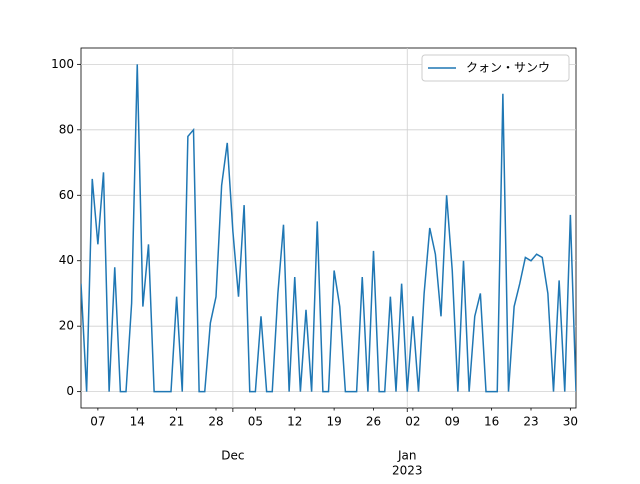 The image size is (640, 484). What do you see at coordinates (232, 456) in the screenshot?
I see `x-month-label: Dec` at bounding box center [232, 456].